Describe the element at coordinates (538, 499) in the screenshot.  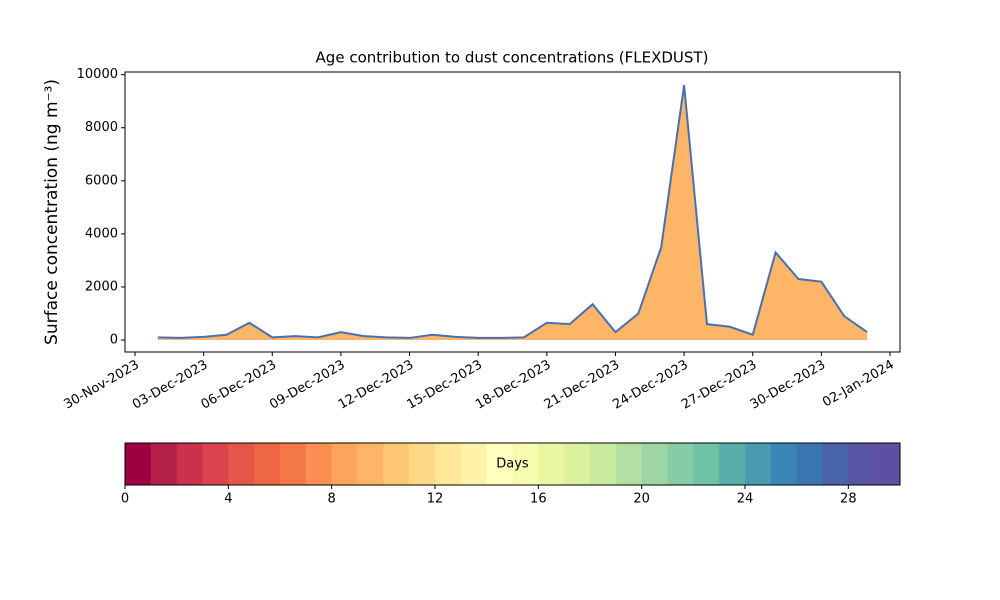
I see `colorbar-tick-label: 16` at that location.